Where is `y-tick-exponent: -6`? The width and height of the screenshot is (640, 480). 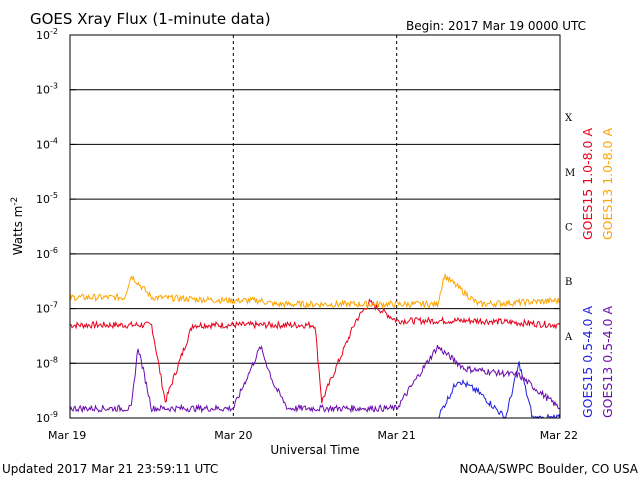
y-tick-exponent: -6 is located at coordinates (54, 250).